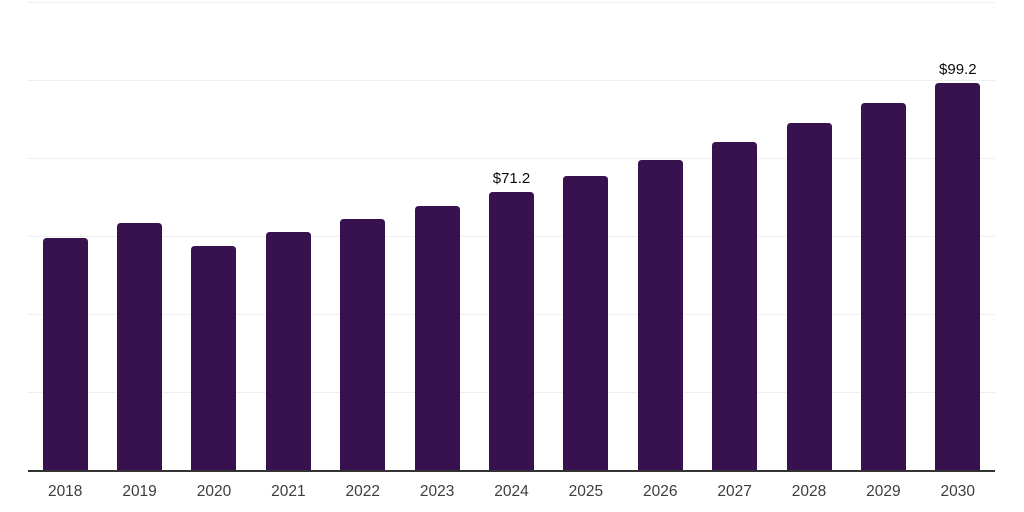 The image size is (1024, 512). Describe the element at coordinates (437, 491) in the screenshot. I see `x-tick-2023: 2023` at that location.